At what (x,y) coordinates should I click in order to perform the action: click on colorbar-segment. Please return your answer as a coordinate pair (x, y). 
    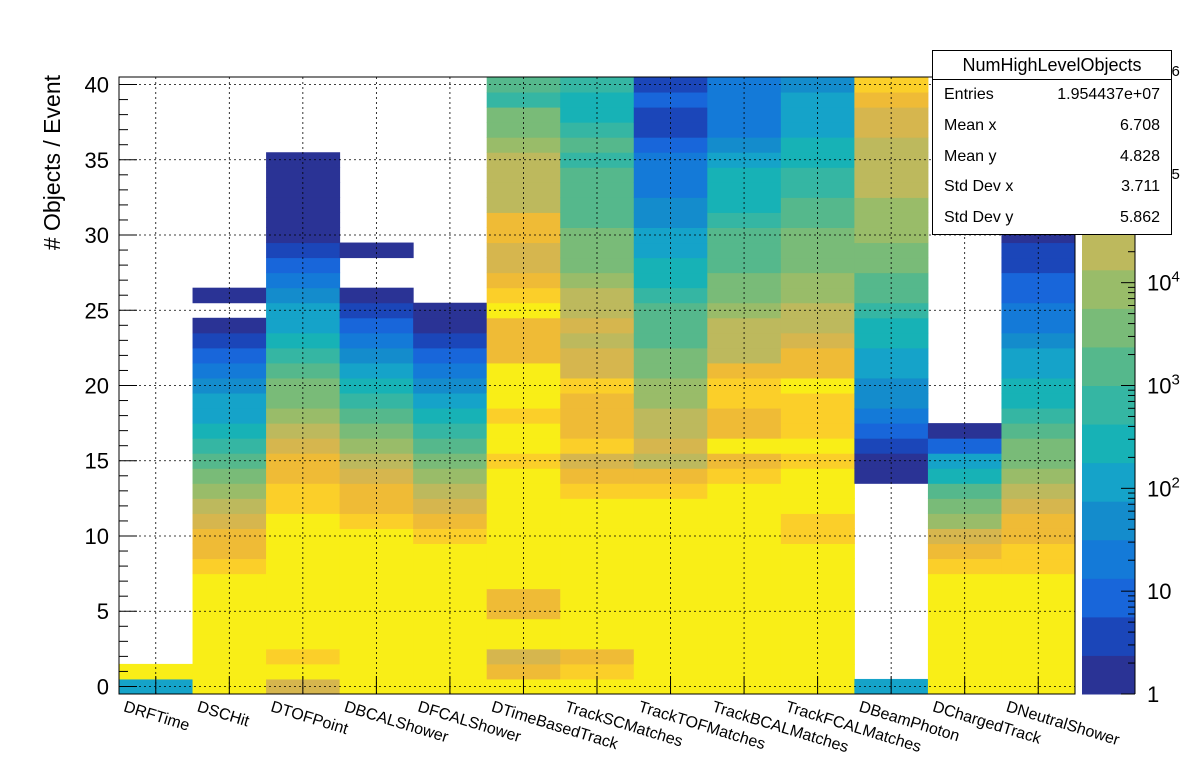
    Looking at the image, I should click on (1108, 289).